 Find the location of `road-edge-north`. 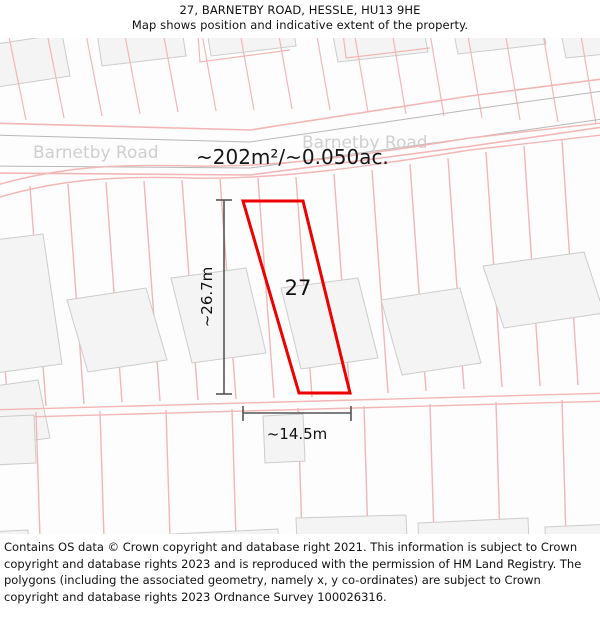

road-edge-north is located at coordinates (300, 104).